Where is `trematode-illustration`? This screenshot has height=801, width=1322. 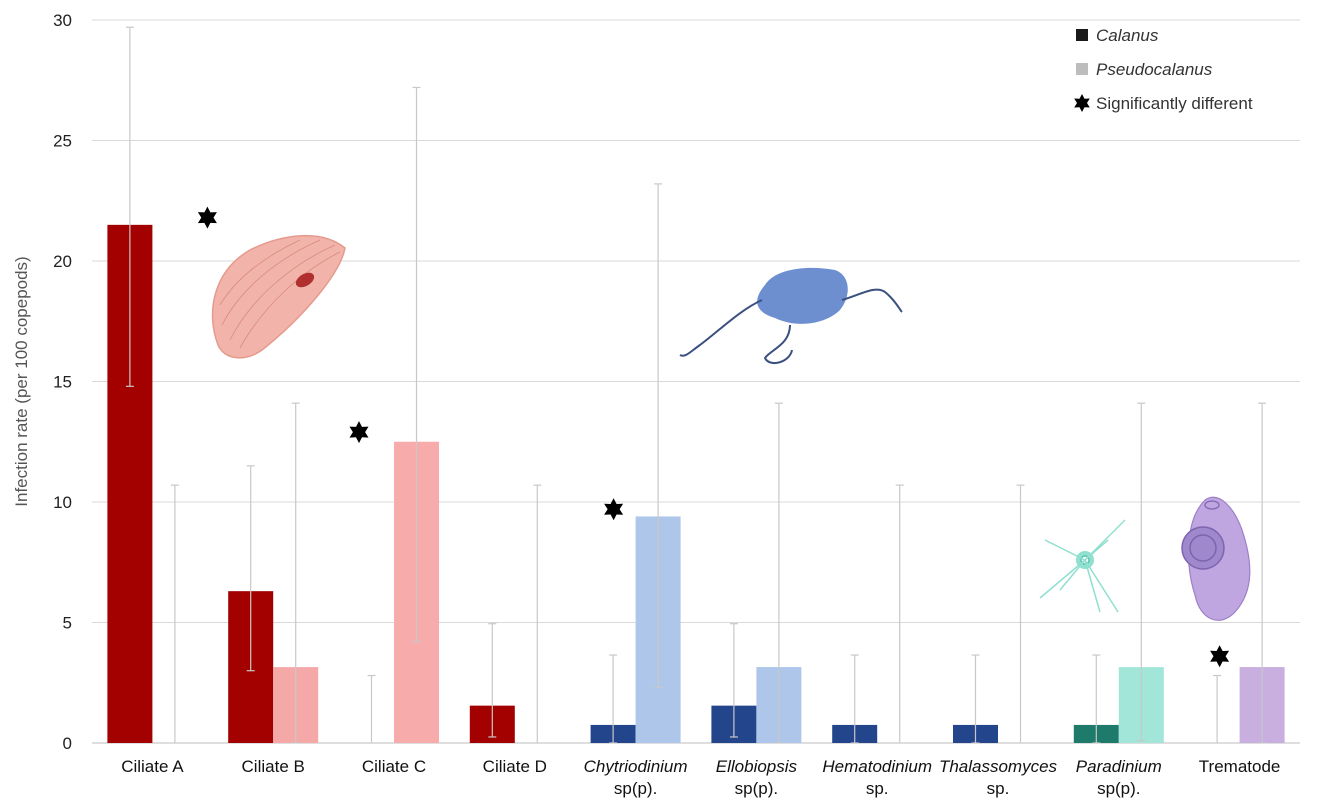 trematode-illustration is located at coordinates (1216, 558).